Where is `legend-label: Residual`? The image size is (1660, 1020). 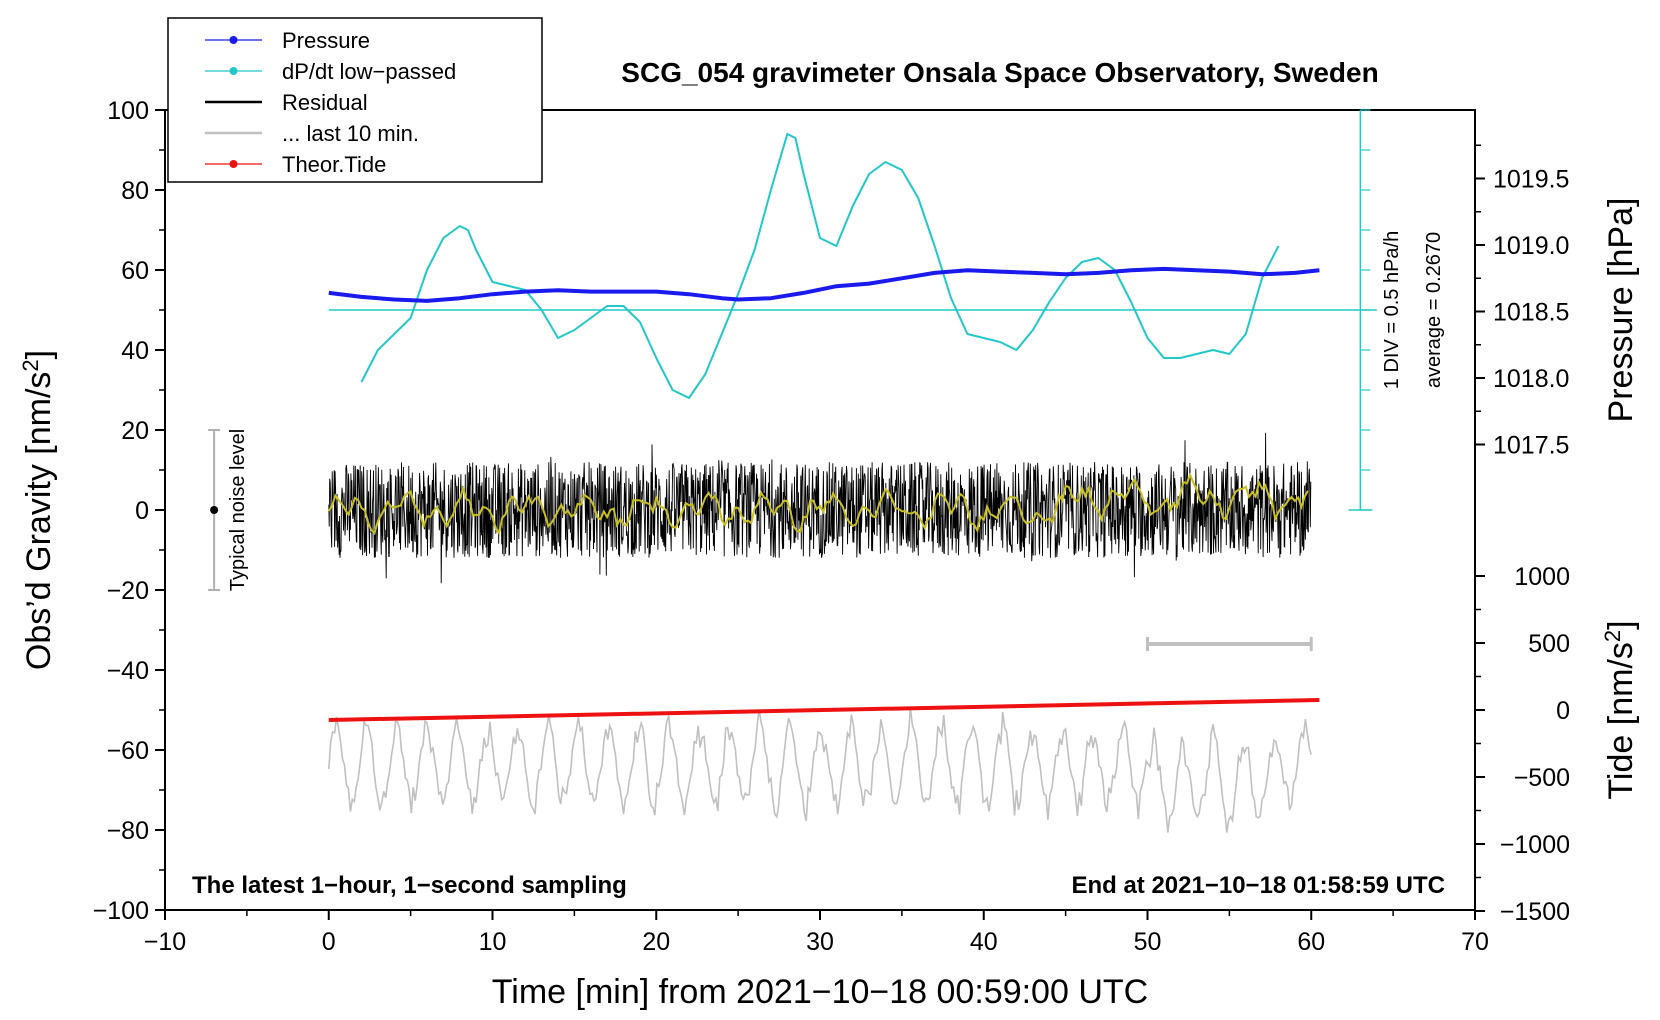
legend-label: Residual is located at coordinates (325, 102).